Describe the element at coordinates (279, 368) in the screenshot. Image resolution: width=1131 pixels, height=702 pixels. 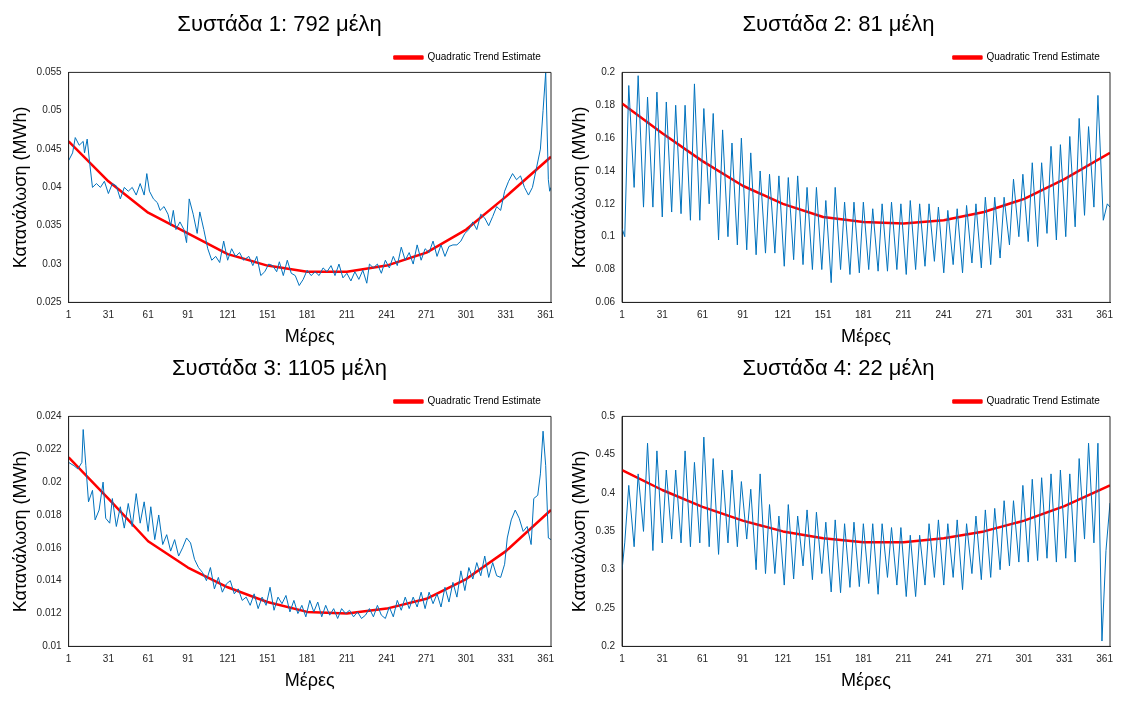
I see `chart-title: Συστάδα 3: 1105 μέλη` at that location.